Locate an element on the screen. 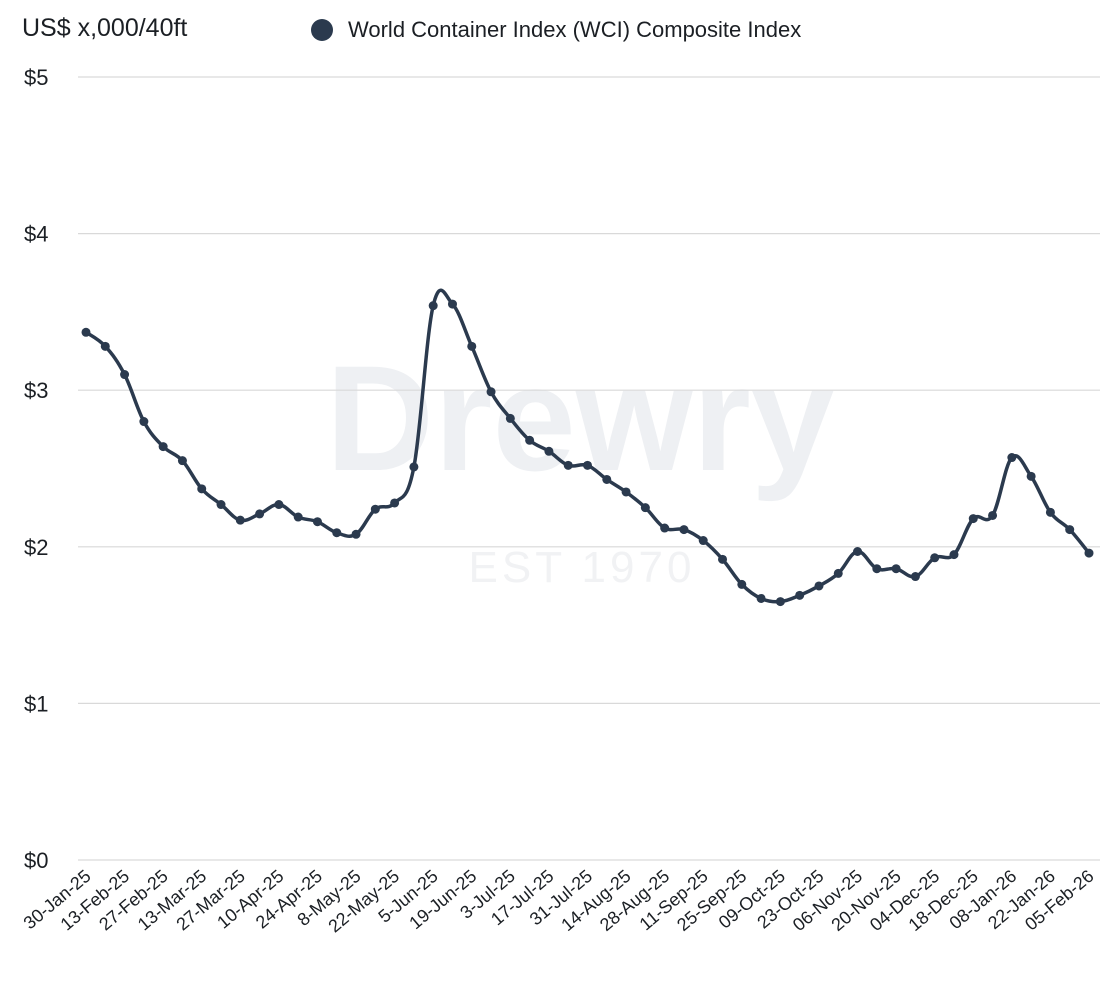 This screenshot has width=1119, height=1004. y-tick-label: $2 is located at coordinates (36, 547).